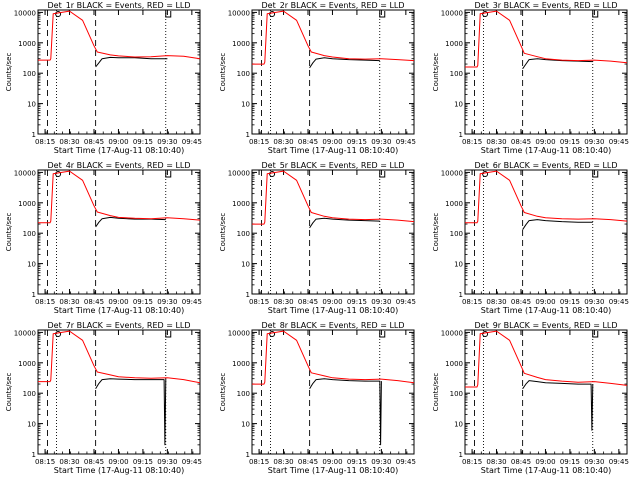 This screenshot has width=640, height=480. I want to click on panel-title: Det_6r BLACK = Events, RED = LLD, so click(545, 165).